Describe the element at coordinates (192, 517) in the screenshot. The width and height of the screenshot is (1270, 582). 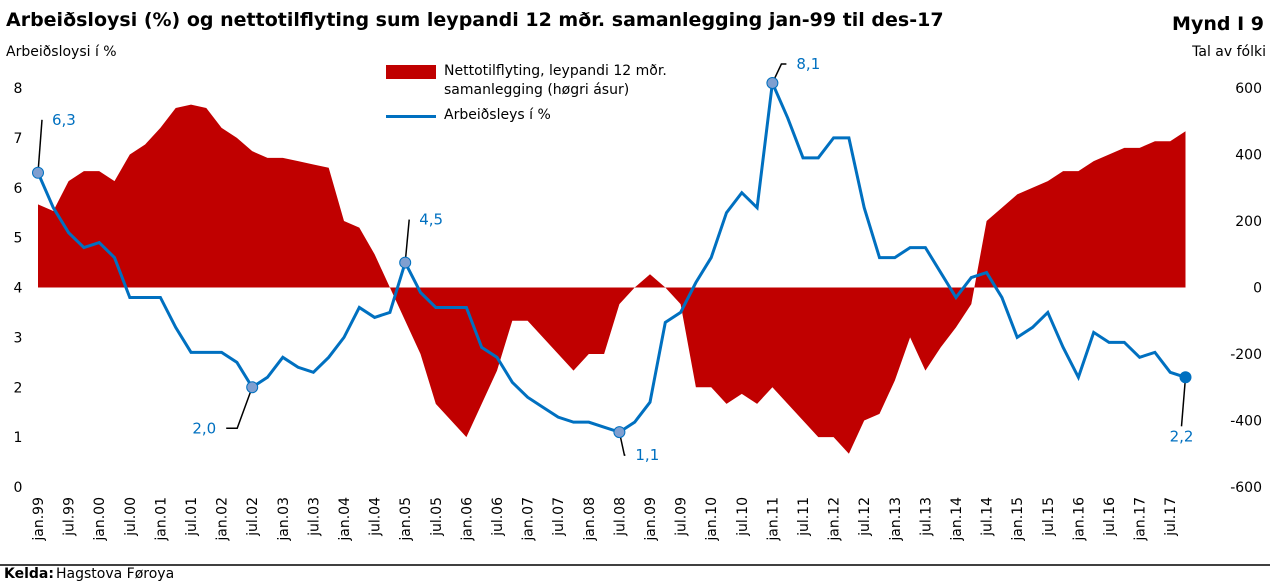
I see `x-tick-label: jul.01` at that location.